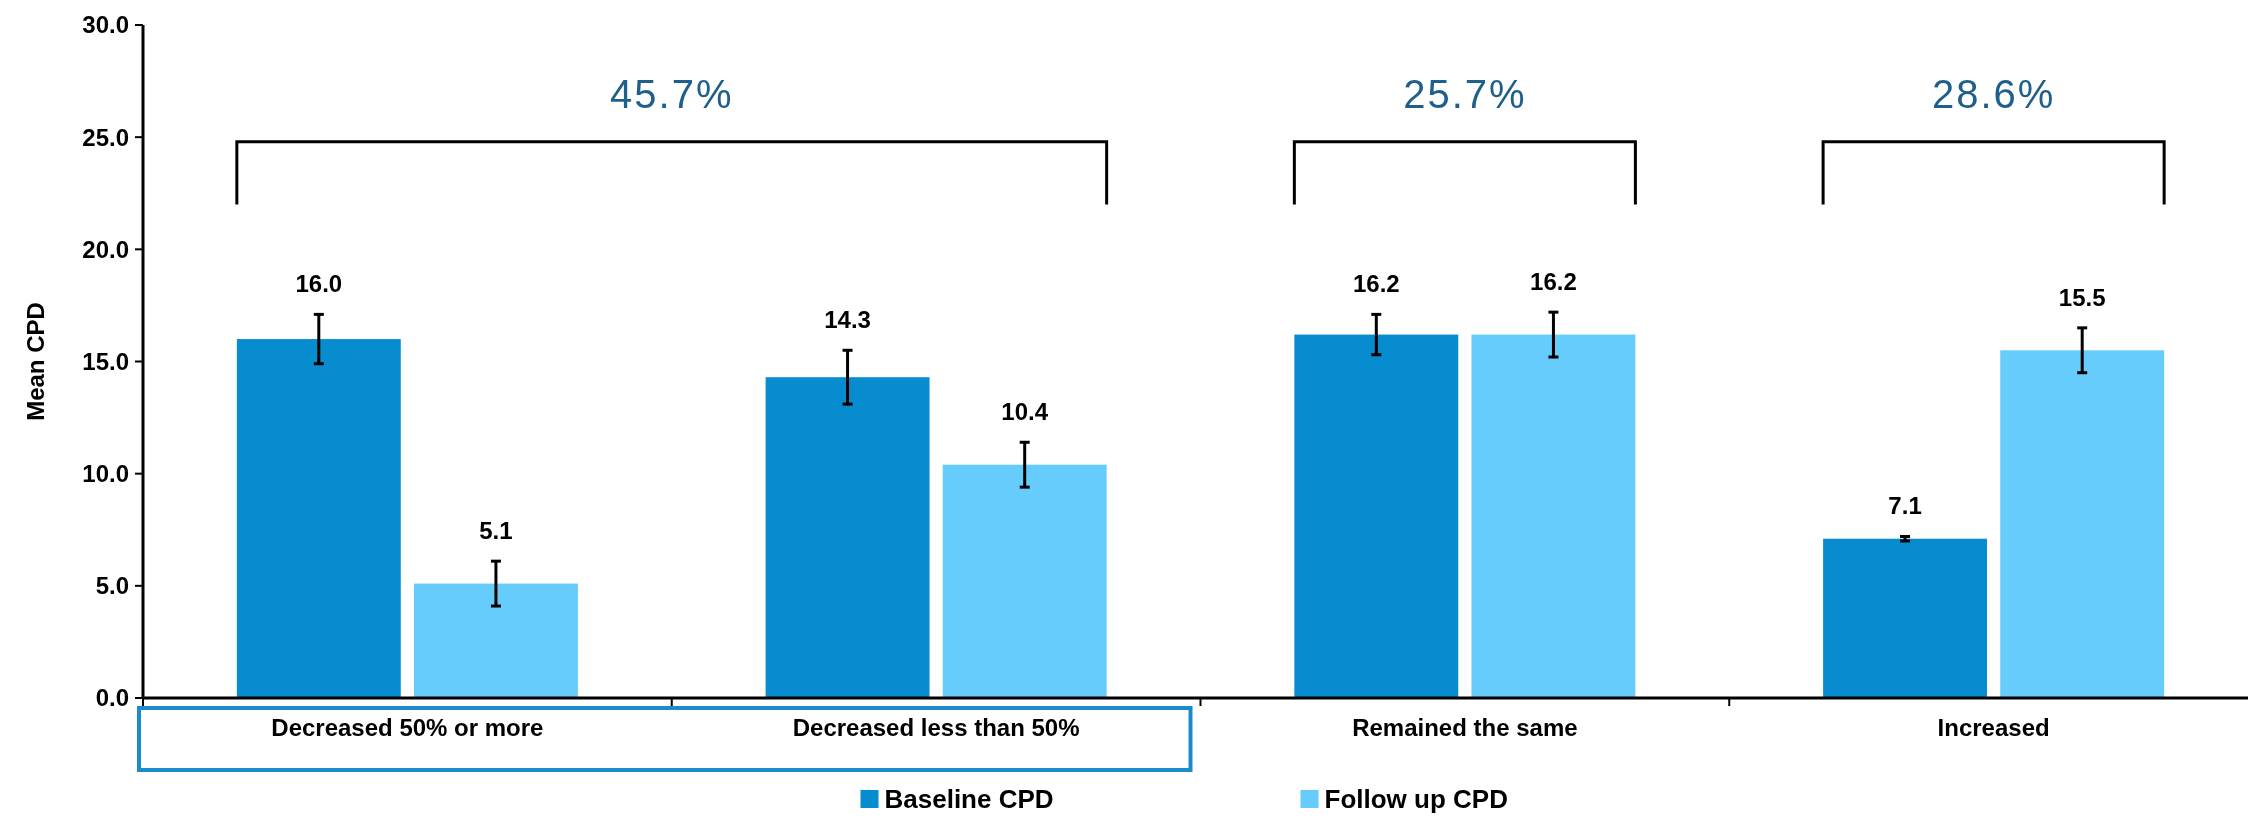 The image size is (2257, 824). Describe the element at coordinates (1416, 799) in the screenshot. I see `legend-label: Follow up CPD` at that location.